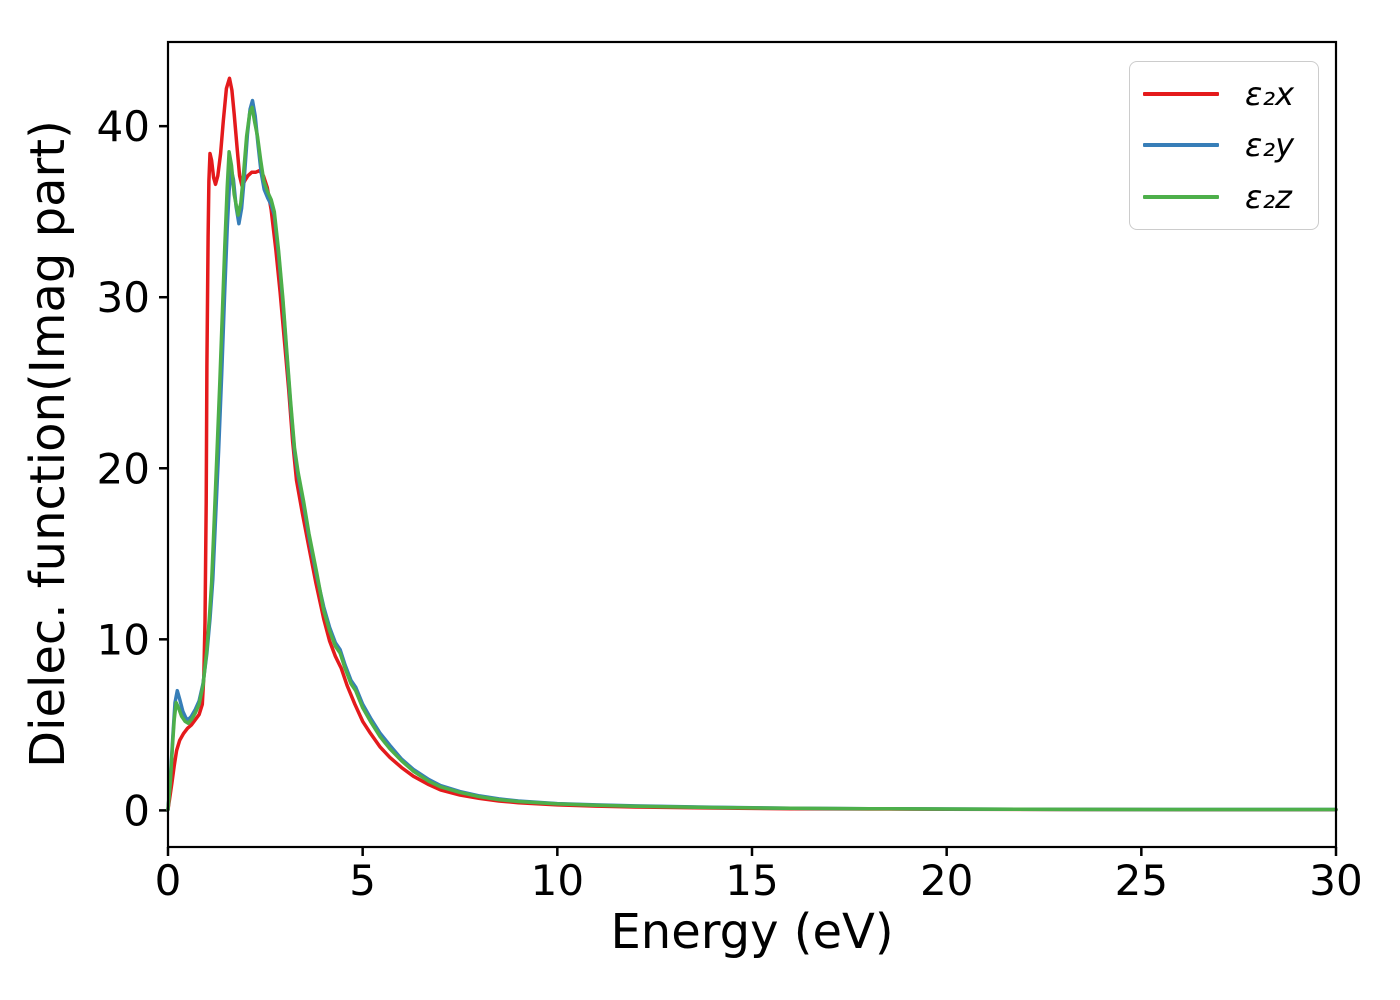  I want to click on x-tick-label: 15, so click(751, 880).